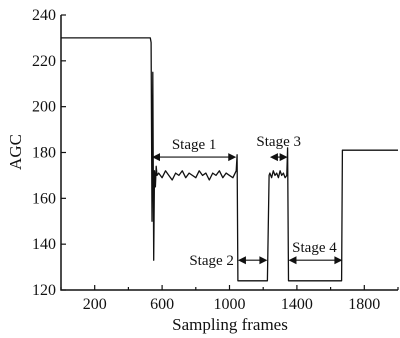 This screenshot has width=400, height=338. Describe the element at coordinates (364, 304) in the screenshot. I see `x-tick-label: 1800` at that location.